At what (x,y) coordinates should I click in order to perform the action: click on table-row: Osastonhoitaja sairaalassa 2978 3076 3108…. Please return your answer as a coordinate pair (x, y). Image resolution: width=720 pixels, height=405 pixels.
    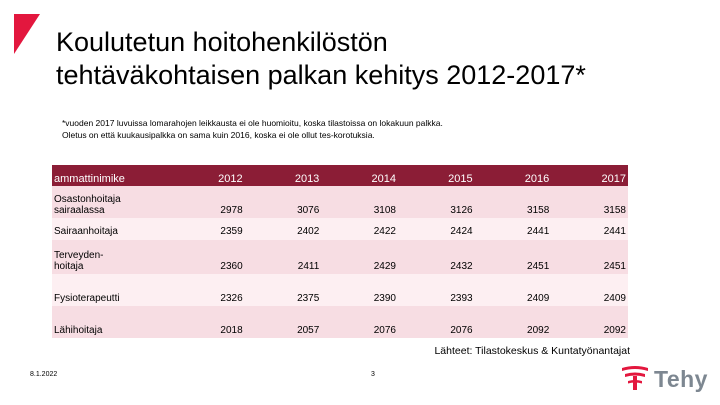
    Looking at the image, I should click on (340, 202).